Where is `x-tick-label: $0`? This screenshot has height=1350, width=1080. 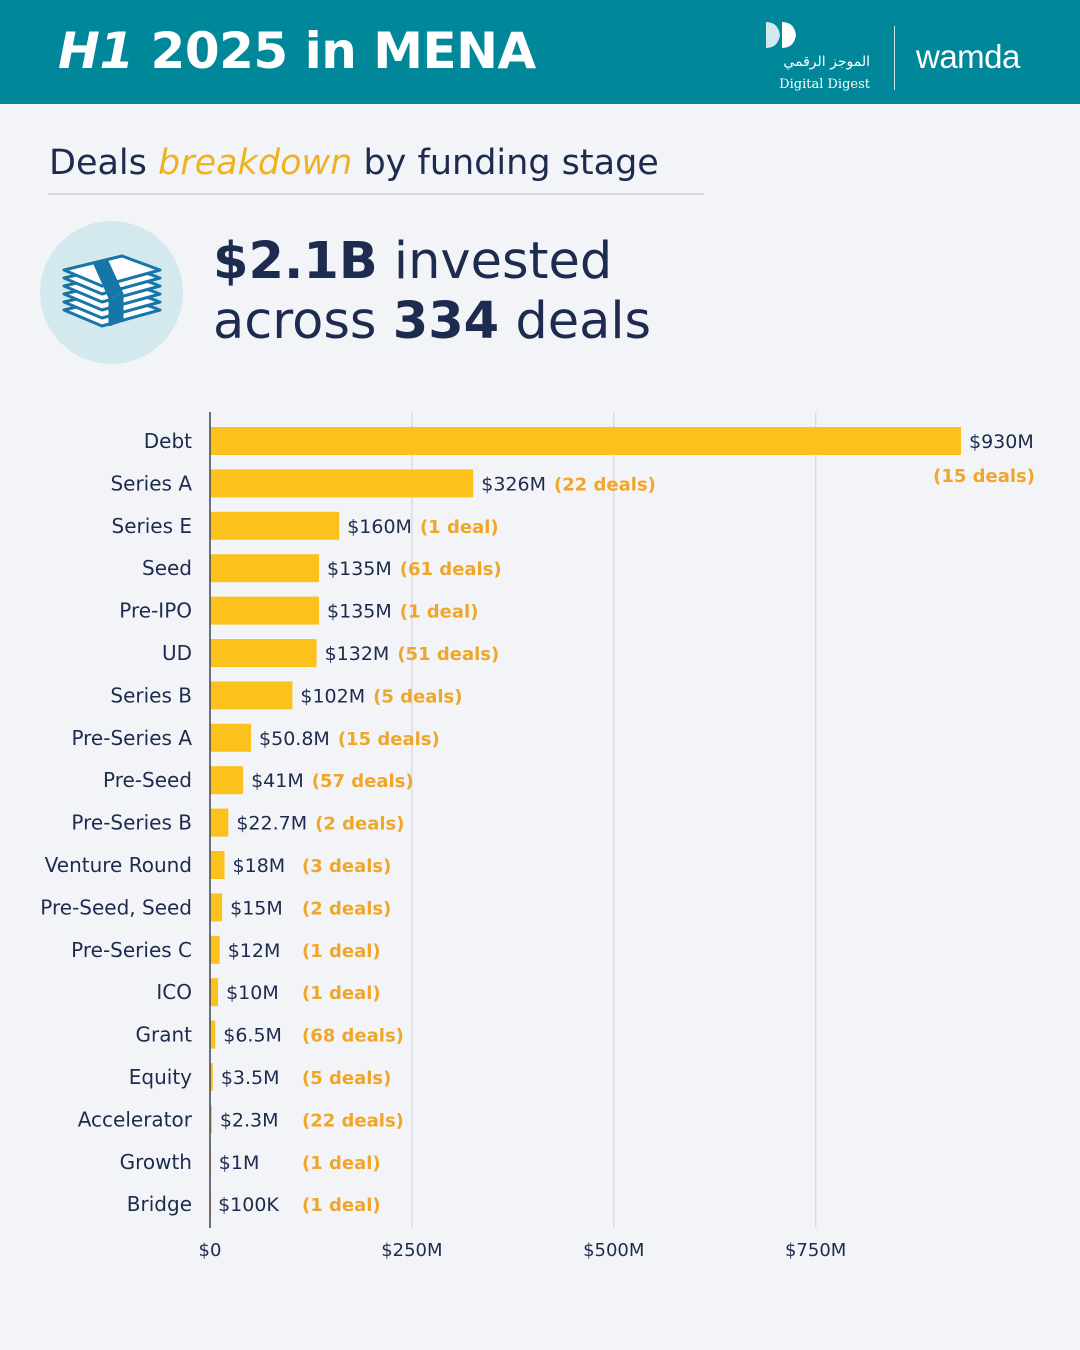
x-tick-label: $0 is located at coordinates (210, 1250).